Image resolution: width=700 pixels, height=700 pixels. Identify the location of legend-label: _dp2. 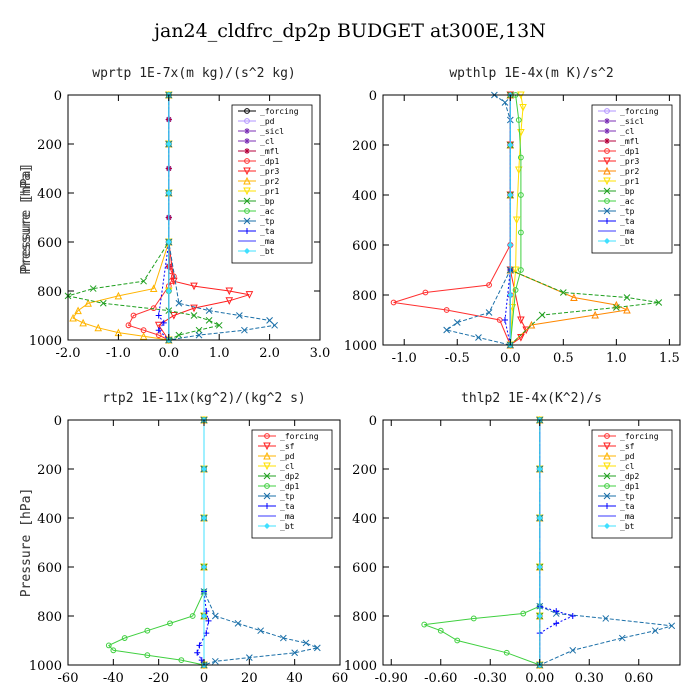
(629, 476).